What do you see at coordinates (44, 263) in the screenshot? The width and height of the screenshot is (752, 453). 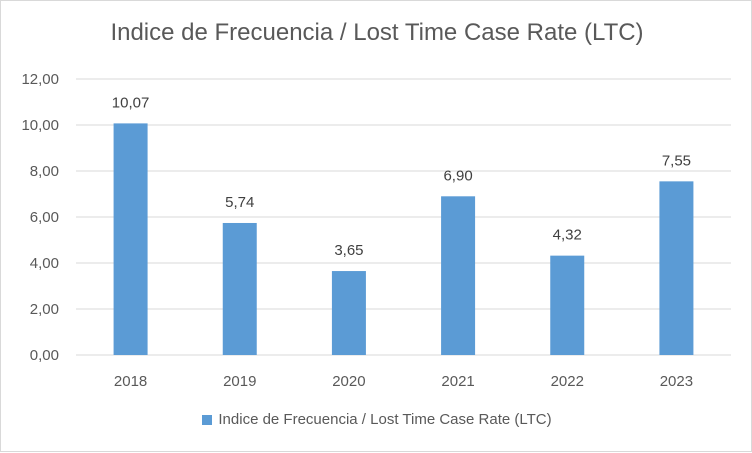 I see `y-tick-label: 4,00` at bounding box center [44, 263].